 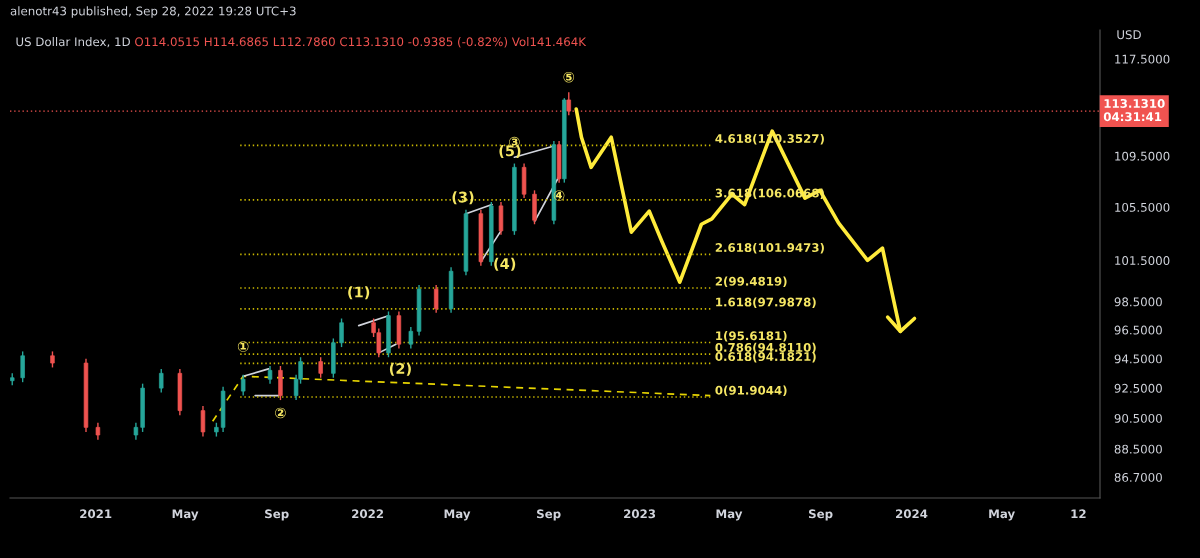 I want to click on annotation: (2), so click(x=400, y=369).